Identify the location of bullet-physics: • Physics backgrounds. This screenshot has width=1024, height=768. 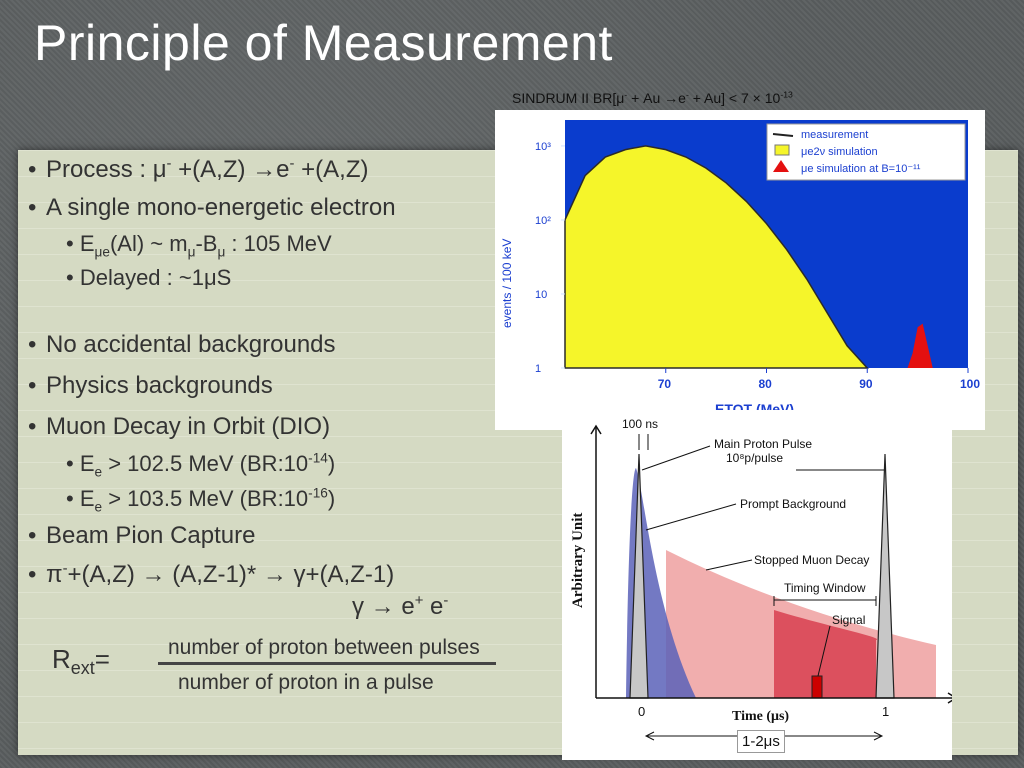
(150, 385).